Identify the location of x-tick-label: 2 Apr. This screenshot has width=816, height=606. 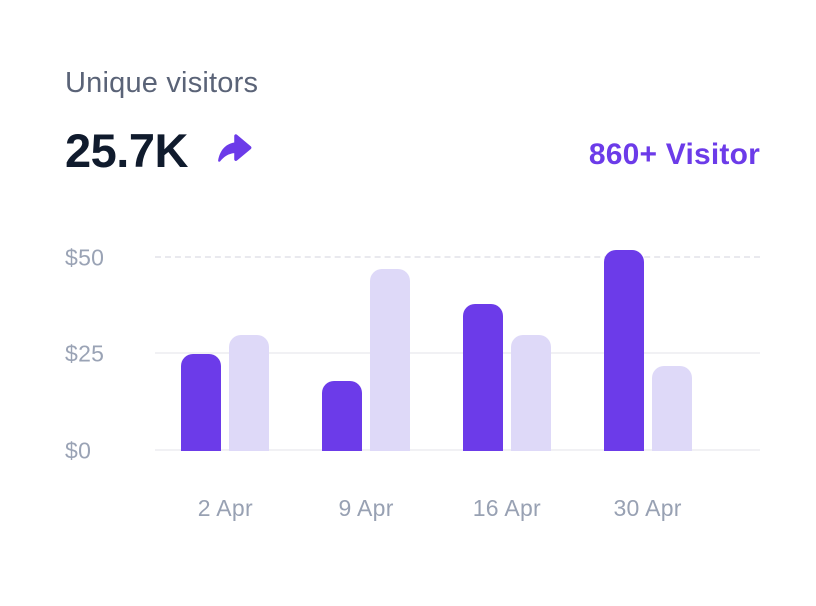
(225, 508).